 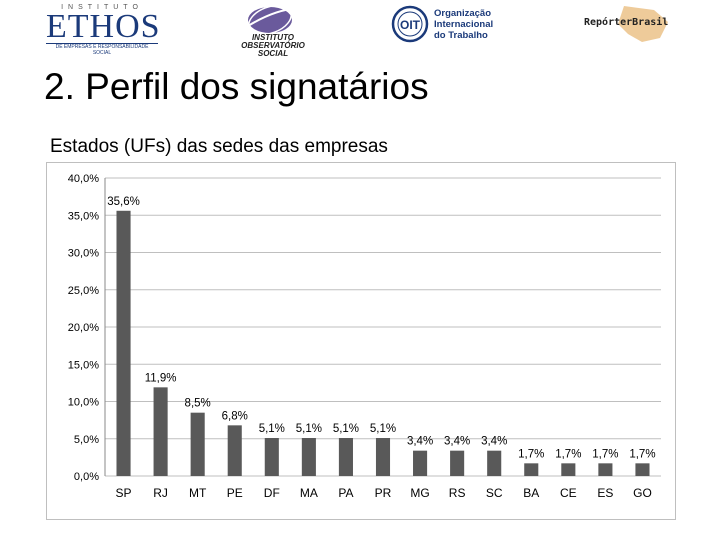 What do you see at coordinates (457, 493) in the screenshot?
I see `category-label: RS` at bounding box center [457, 493].